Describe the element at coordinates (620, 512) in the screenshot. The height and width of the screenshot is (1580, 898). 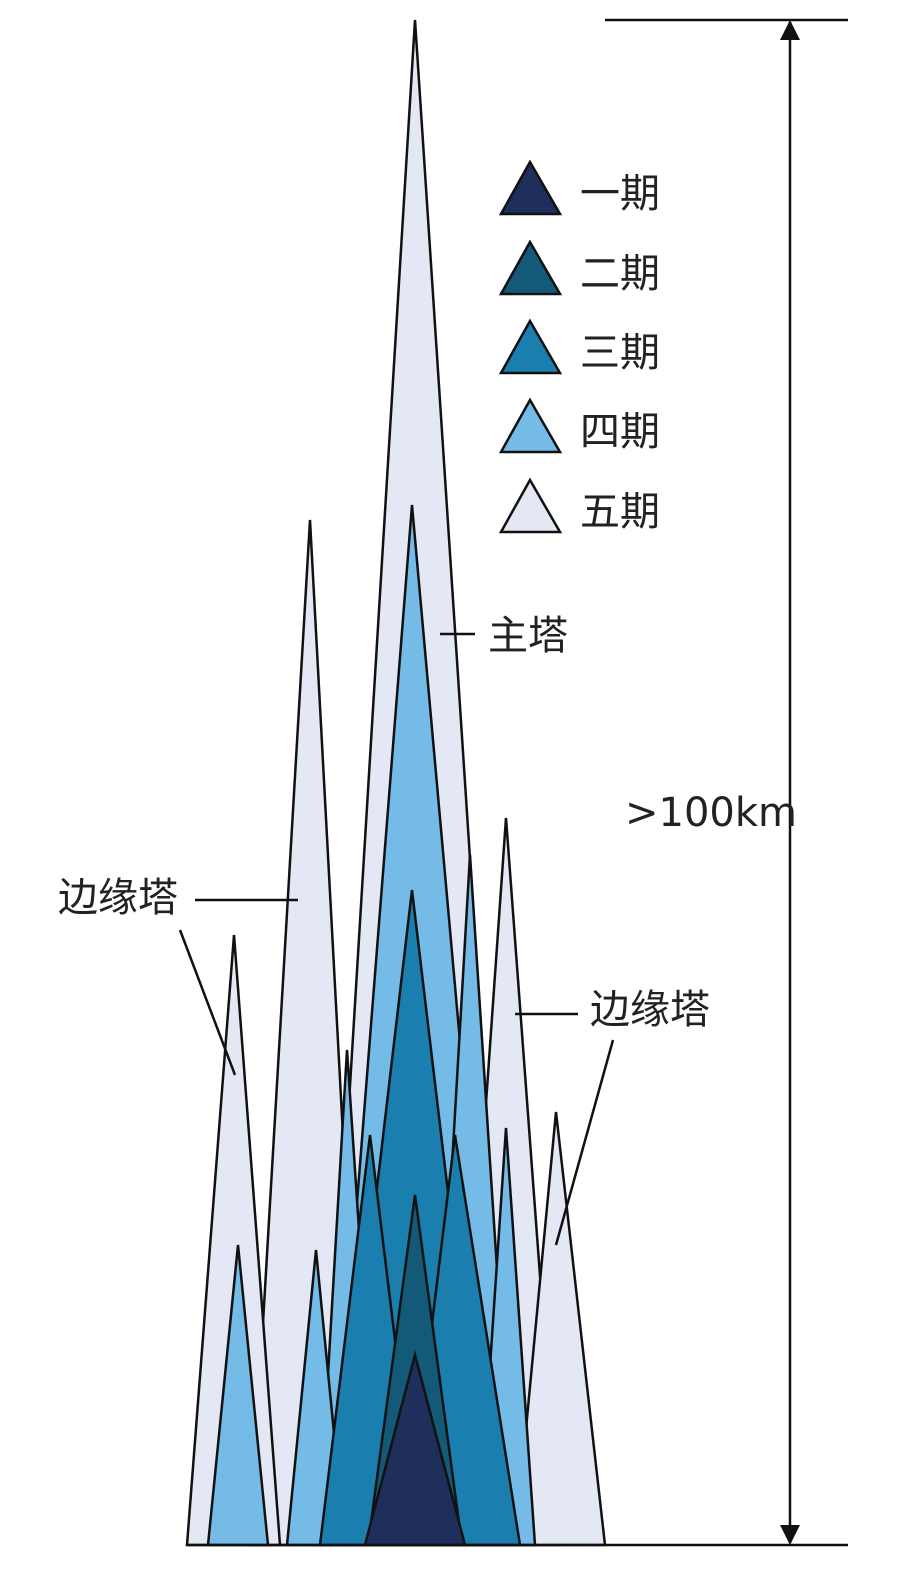
I see `legend-label: 五期` at that location.